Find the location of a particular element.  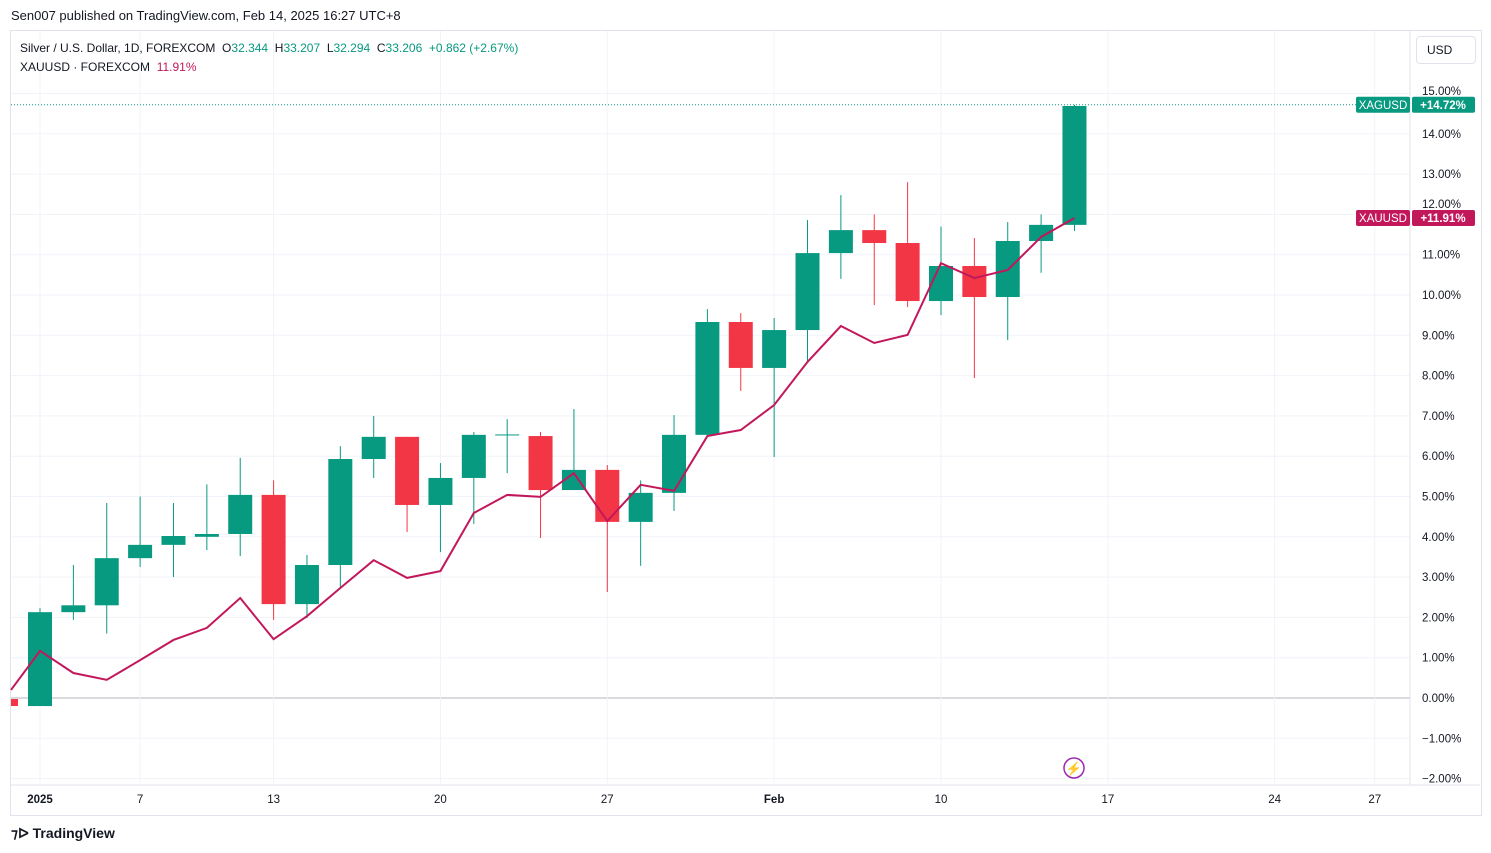

y-tick-label: 7.00% is located at coordinates (1438, 417).